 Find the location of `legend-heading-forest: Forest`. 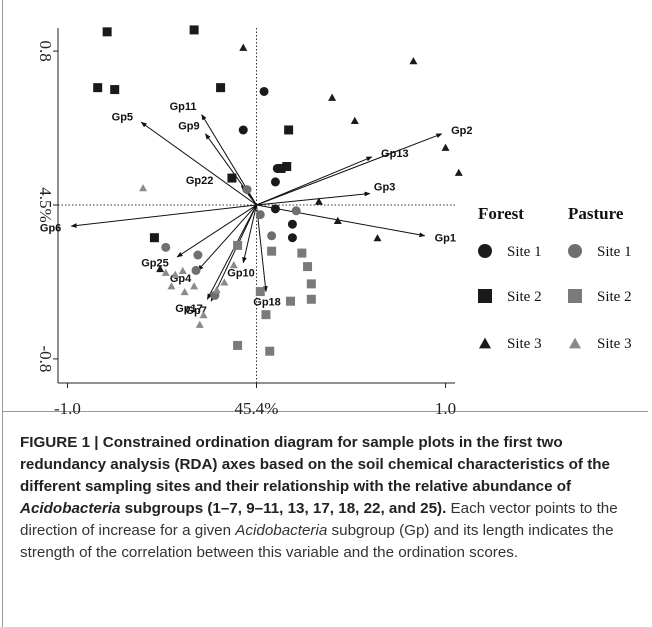

legend-heading-forest: Forest is located at coordinates (501, 213).